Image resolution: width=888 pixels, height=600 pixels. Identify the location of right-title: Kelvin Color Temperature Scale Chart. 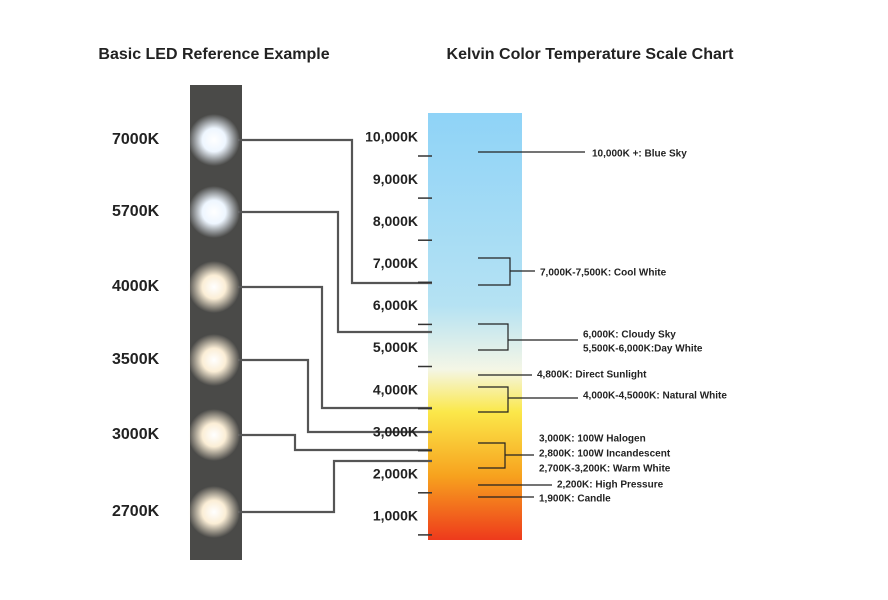
(591, 54).